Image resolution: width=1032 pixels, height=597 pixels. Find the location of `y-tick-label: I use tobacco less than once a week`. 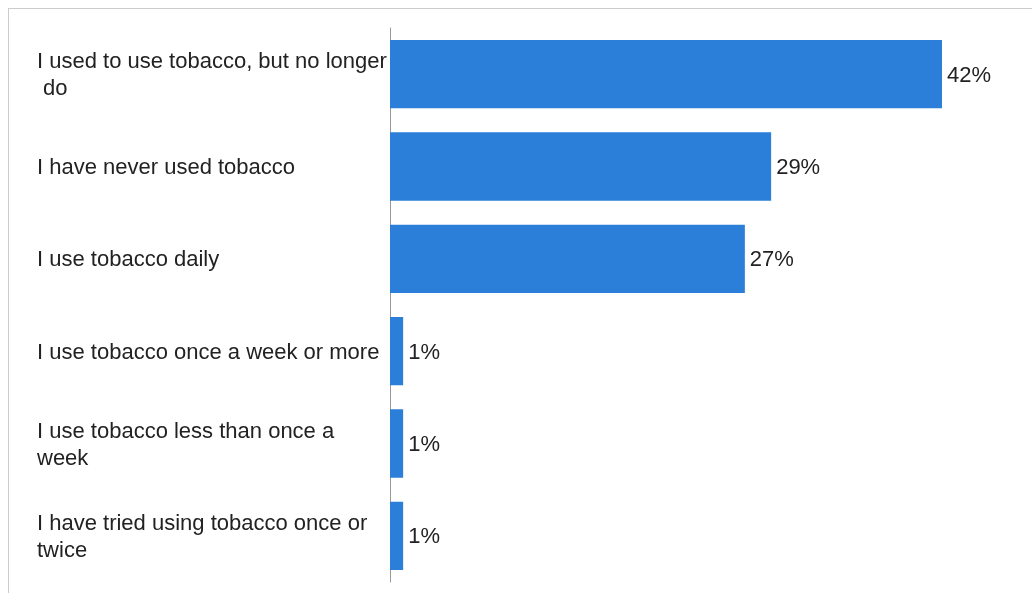

y-tick-label: I use tobacco less than once a week is located at coordinates (188, 443).